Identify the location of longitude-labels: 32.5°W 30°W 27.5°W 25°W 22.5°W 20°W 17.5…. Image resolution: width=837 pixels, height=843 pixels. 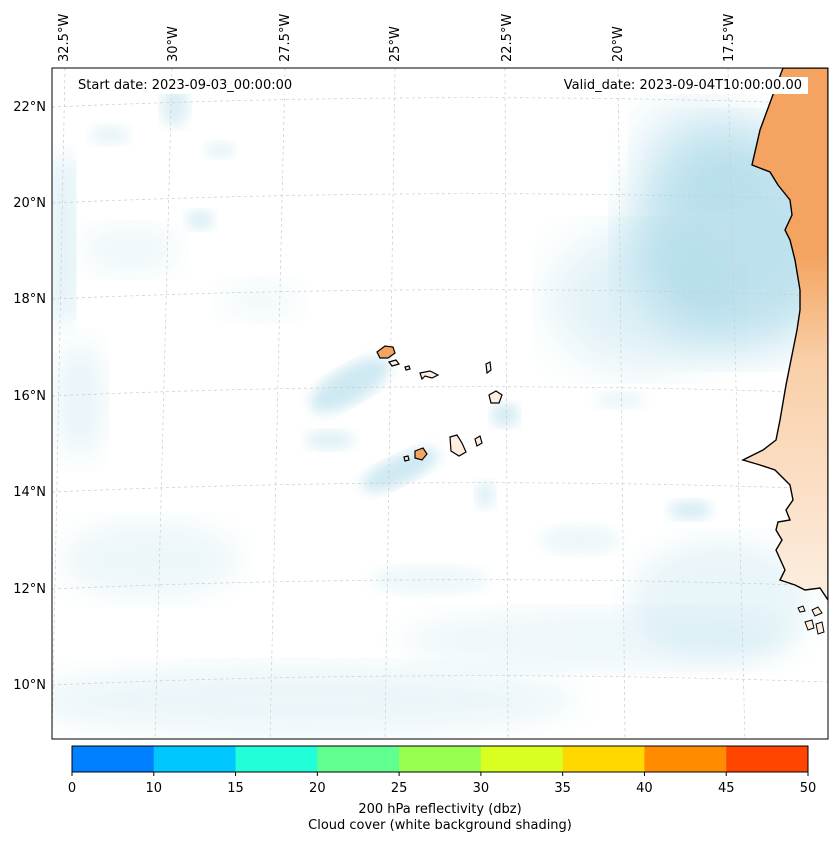
(397, 38).